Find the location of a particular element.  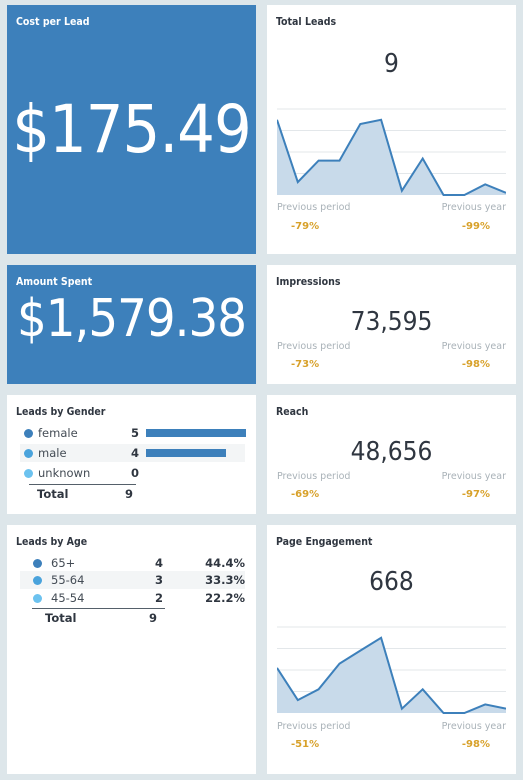

previous-period-value: -69% is located at coordinates (305, 494).